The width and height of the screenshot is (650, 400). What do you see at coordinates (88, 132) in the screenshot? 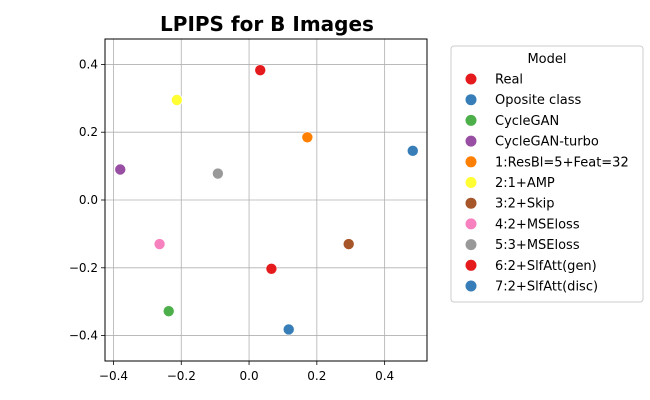
I see `y-tick-label: 0.2` at bounding box center [88, 132].